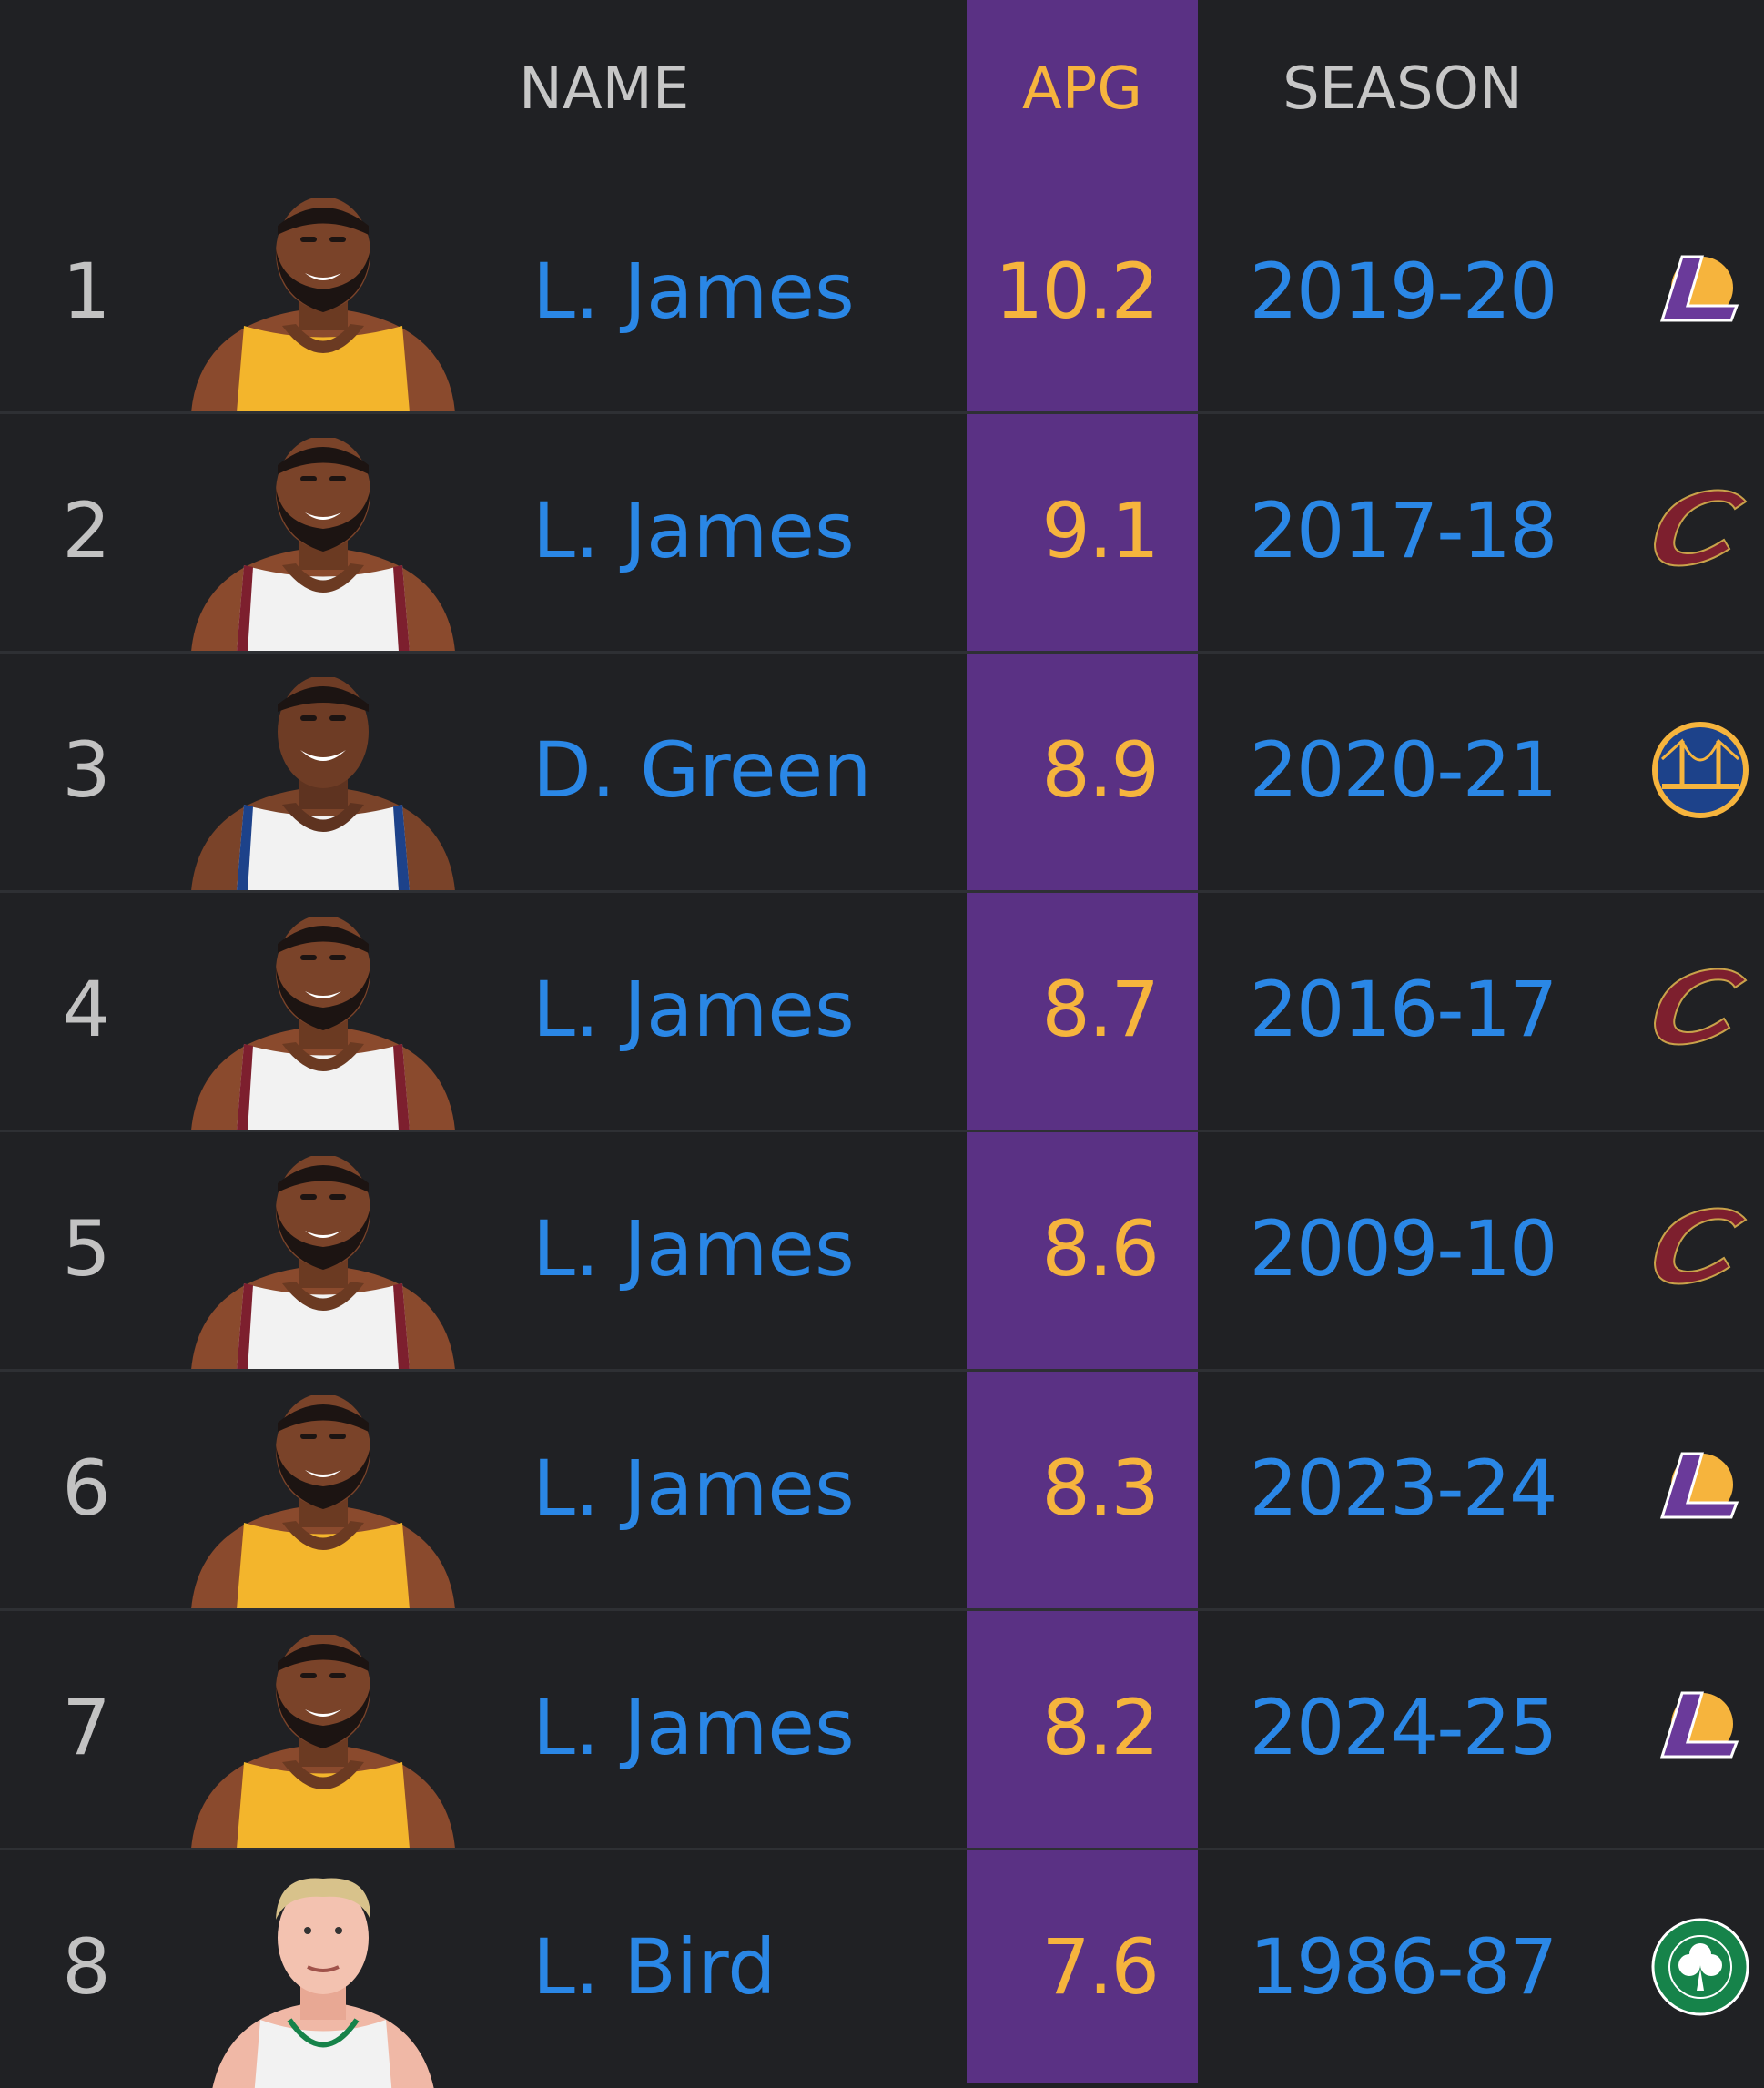 This screenshot has height=2088, width=1764. I want to click on table-row: 4 L. James 8.7 2016-17, so click(882, 1011).